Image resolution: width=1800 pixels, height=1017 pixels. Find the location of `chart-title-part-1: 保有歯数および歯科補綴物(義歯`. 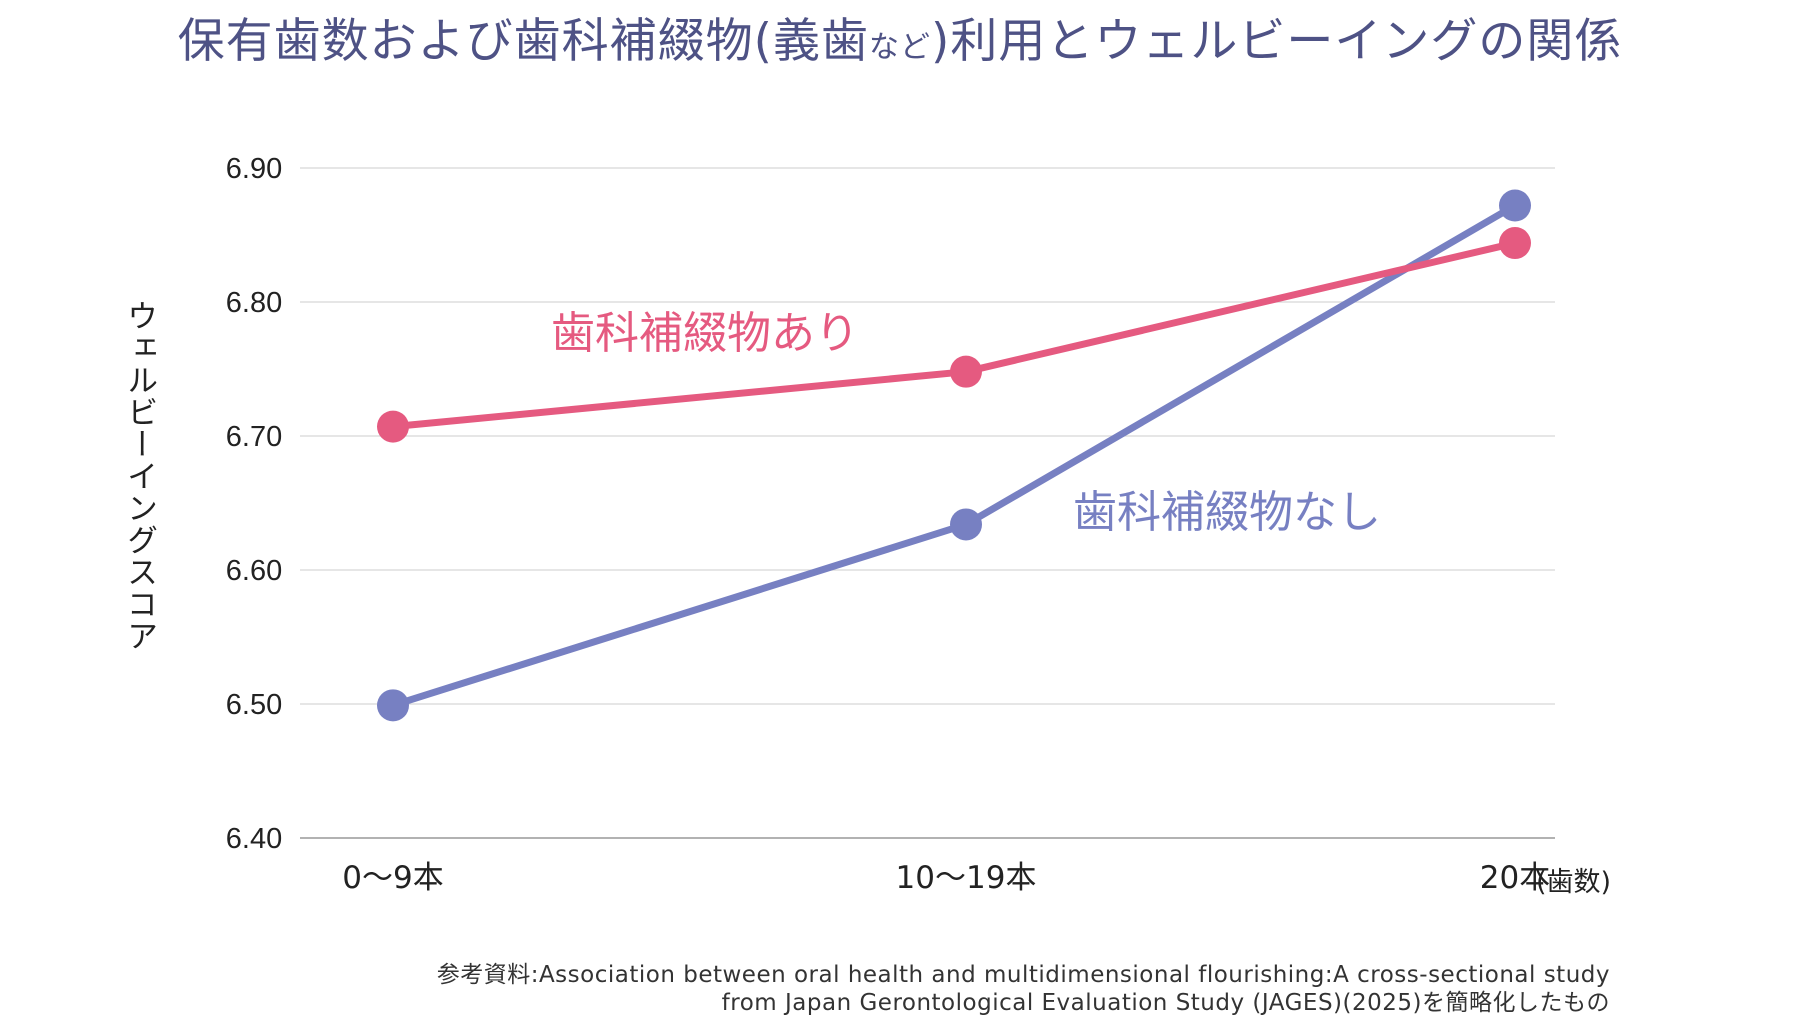

chart-title-part-1: 保有歯数および歯科補綴物(義歯 is located at coordinates (523, 41).